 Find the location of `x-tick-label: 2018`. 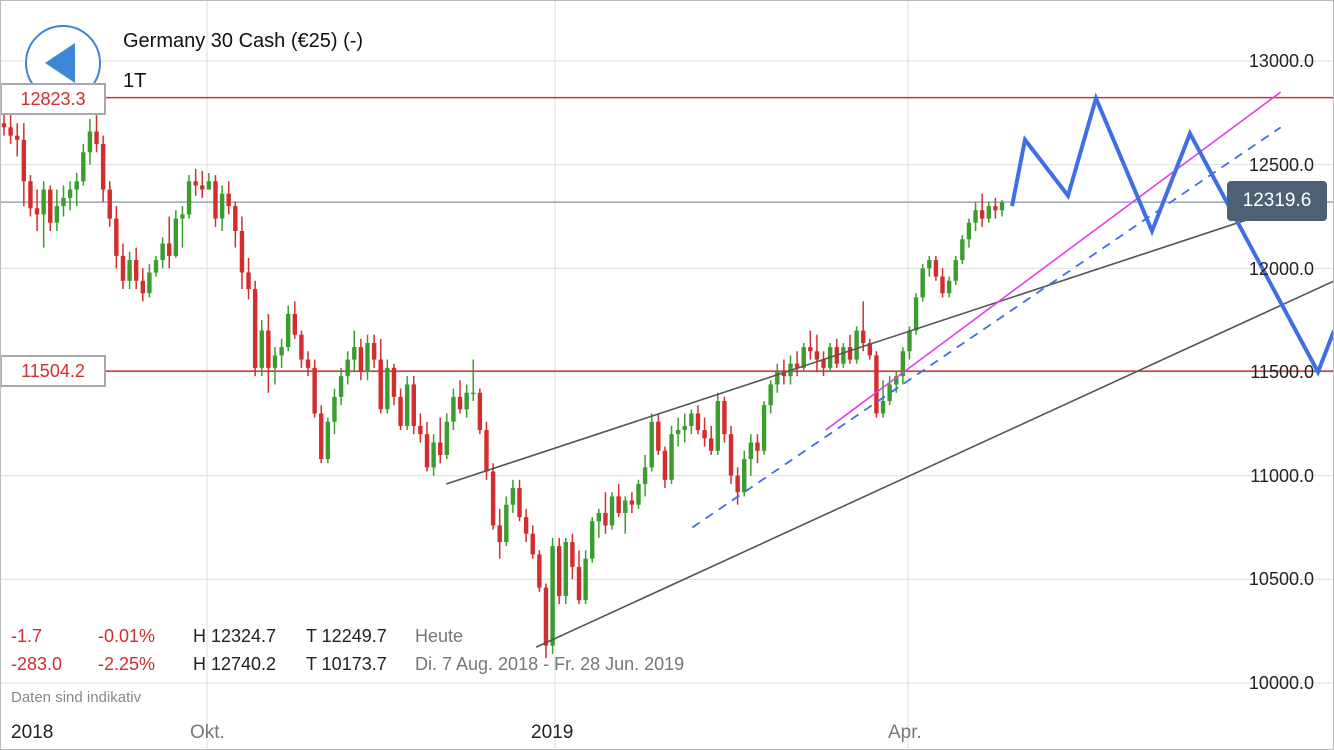

x-tick-label: 2018 is located at coordinates (32, 732).